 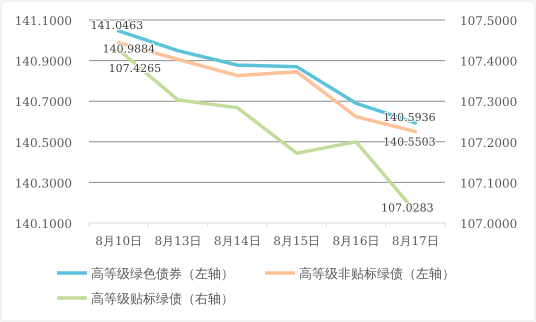 What do you see at coordinates (237, 241) in the screenshot?
I see `x-tick-label: 8月14日` at bounding box center [237, 241].